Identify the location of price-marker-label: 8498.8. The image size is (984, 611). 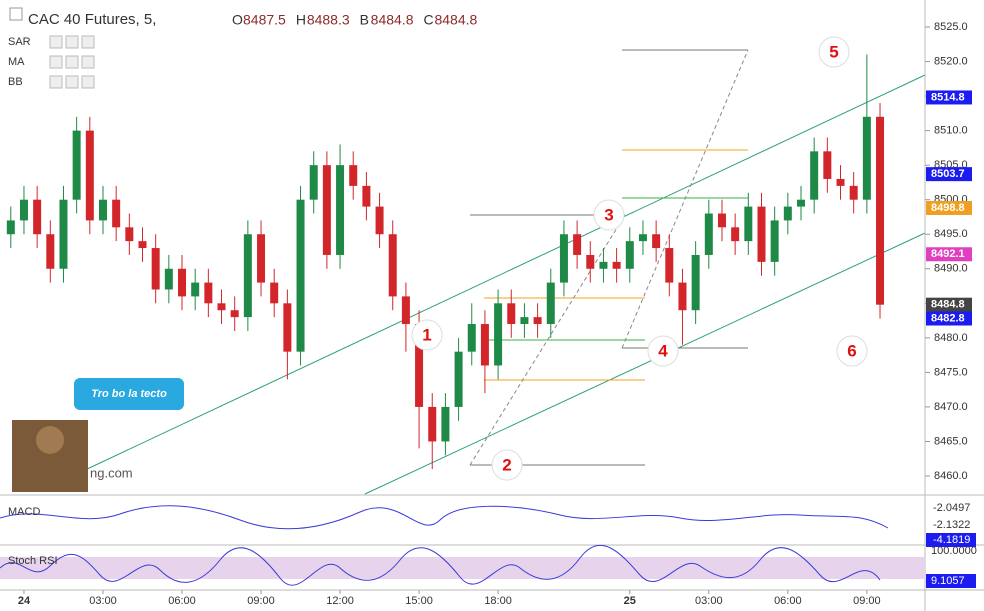
(948, 208).